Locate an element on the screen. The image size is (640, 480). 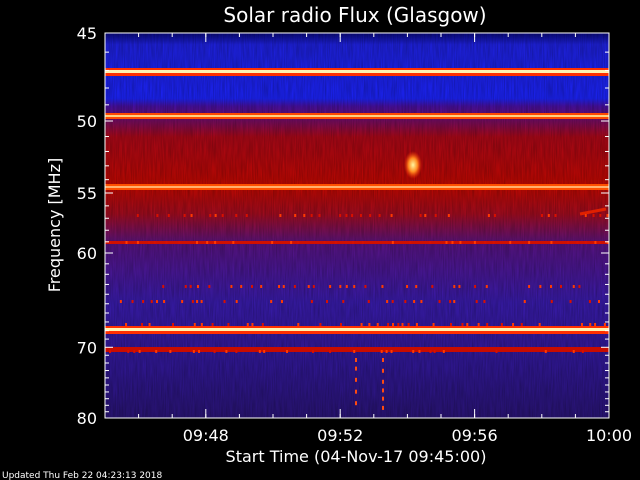
band-64mhz is located at coordinates (357, 242).